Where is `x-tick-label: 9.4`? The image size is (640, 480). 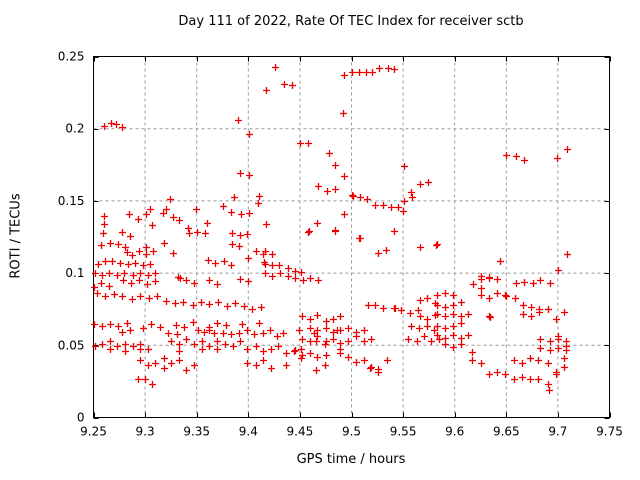
x-tick-label: 9.4 is located at coordinates (248, 432).